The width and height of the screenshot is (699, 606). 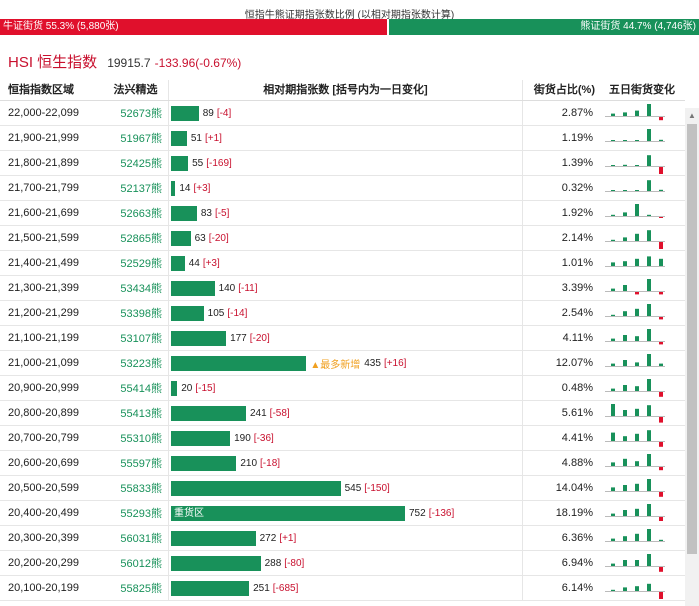 What do you see at coordinates (577, 563) in the screenshot?
I see `share-cell: 6.94%` at bounding box center [577, 563].